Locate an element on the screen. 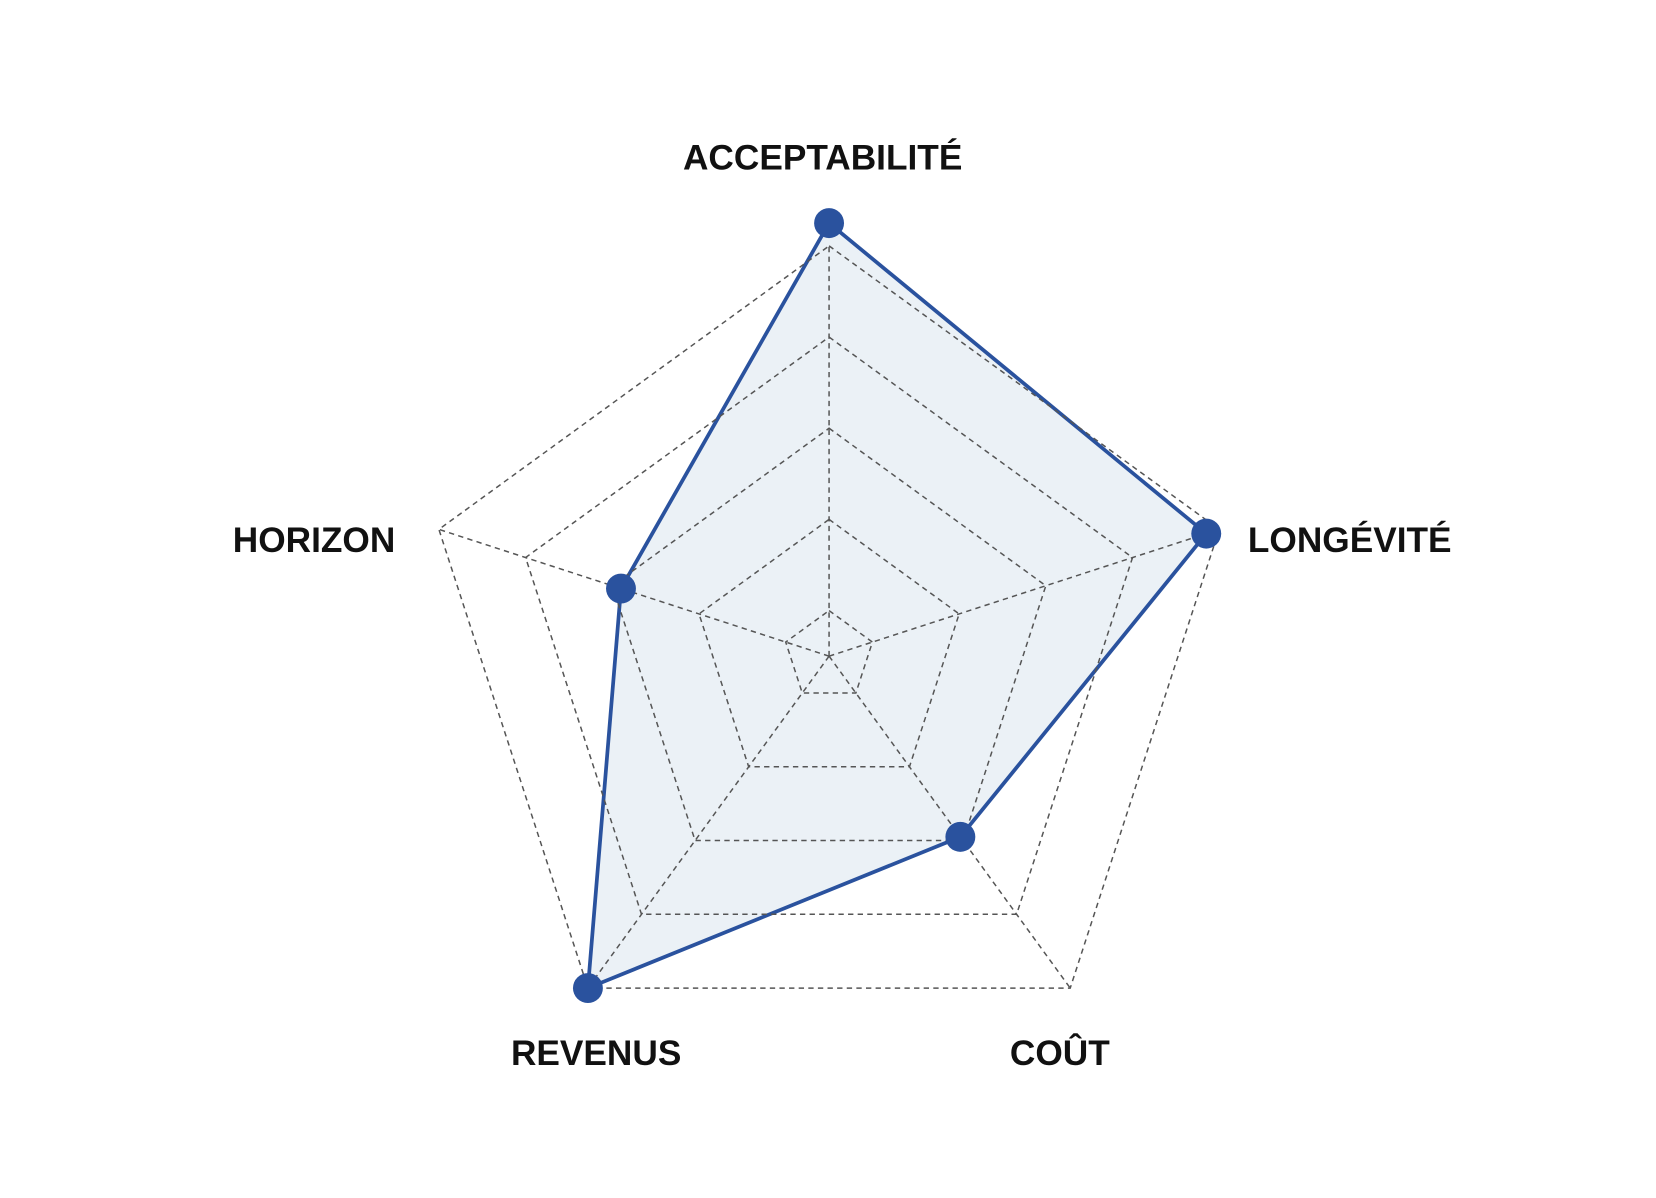 This screenshot has width=1656, height=1198. axis-label: REVENUS is located at coordinates (596, 1053).